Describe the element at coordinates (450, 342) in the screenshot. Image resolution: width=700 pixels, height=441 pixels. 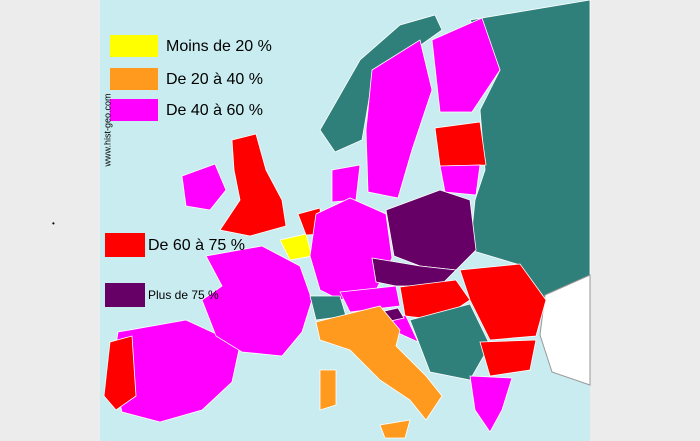
I see `balkans` at that location.